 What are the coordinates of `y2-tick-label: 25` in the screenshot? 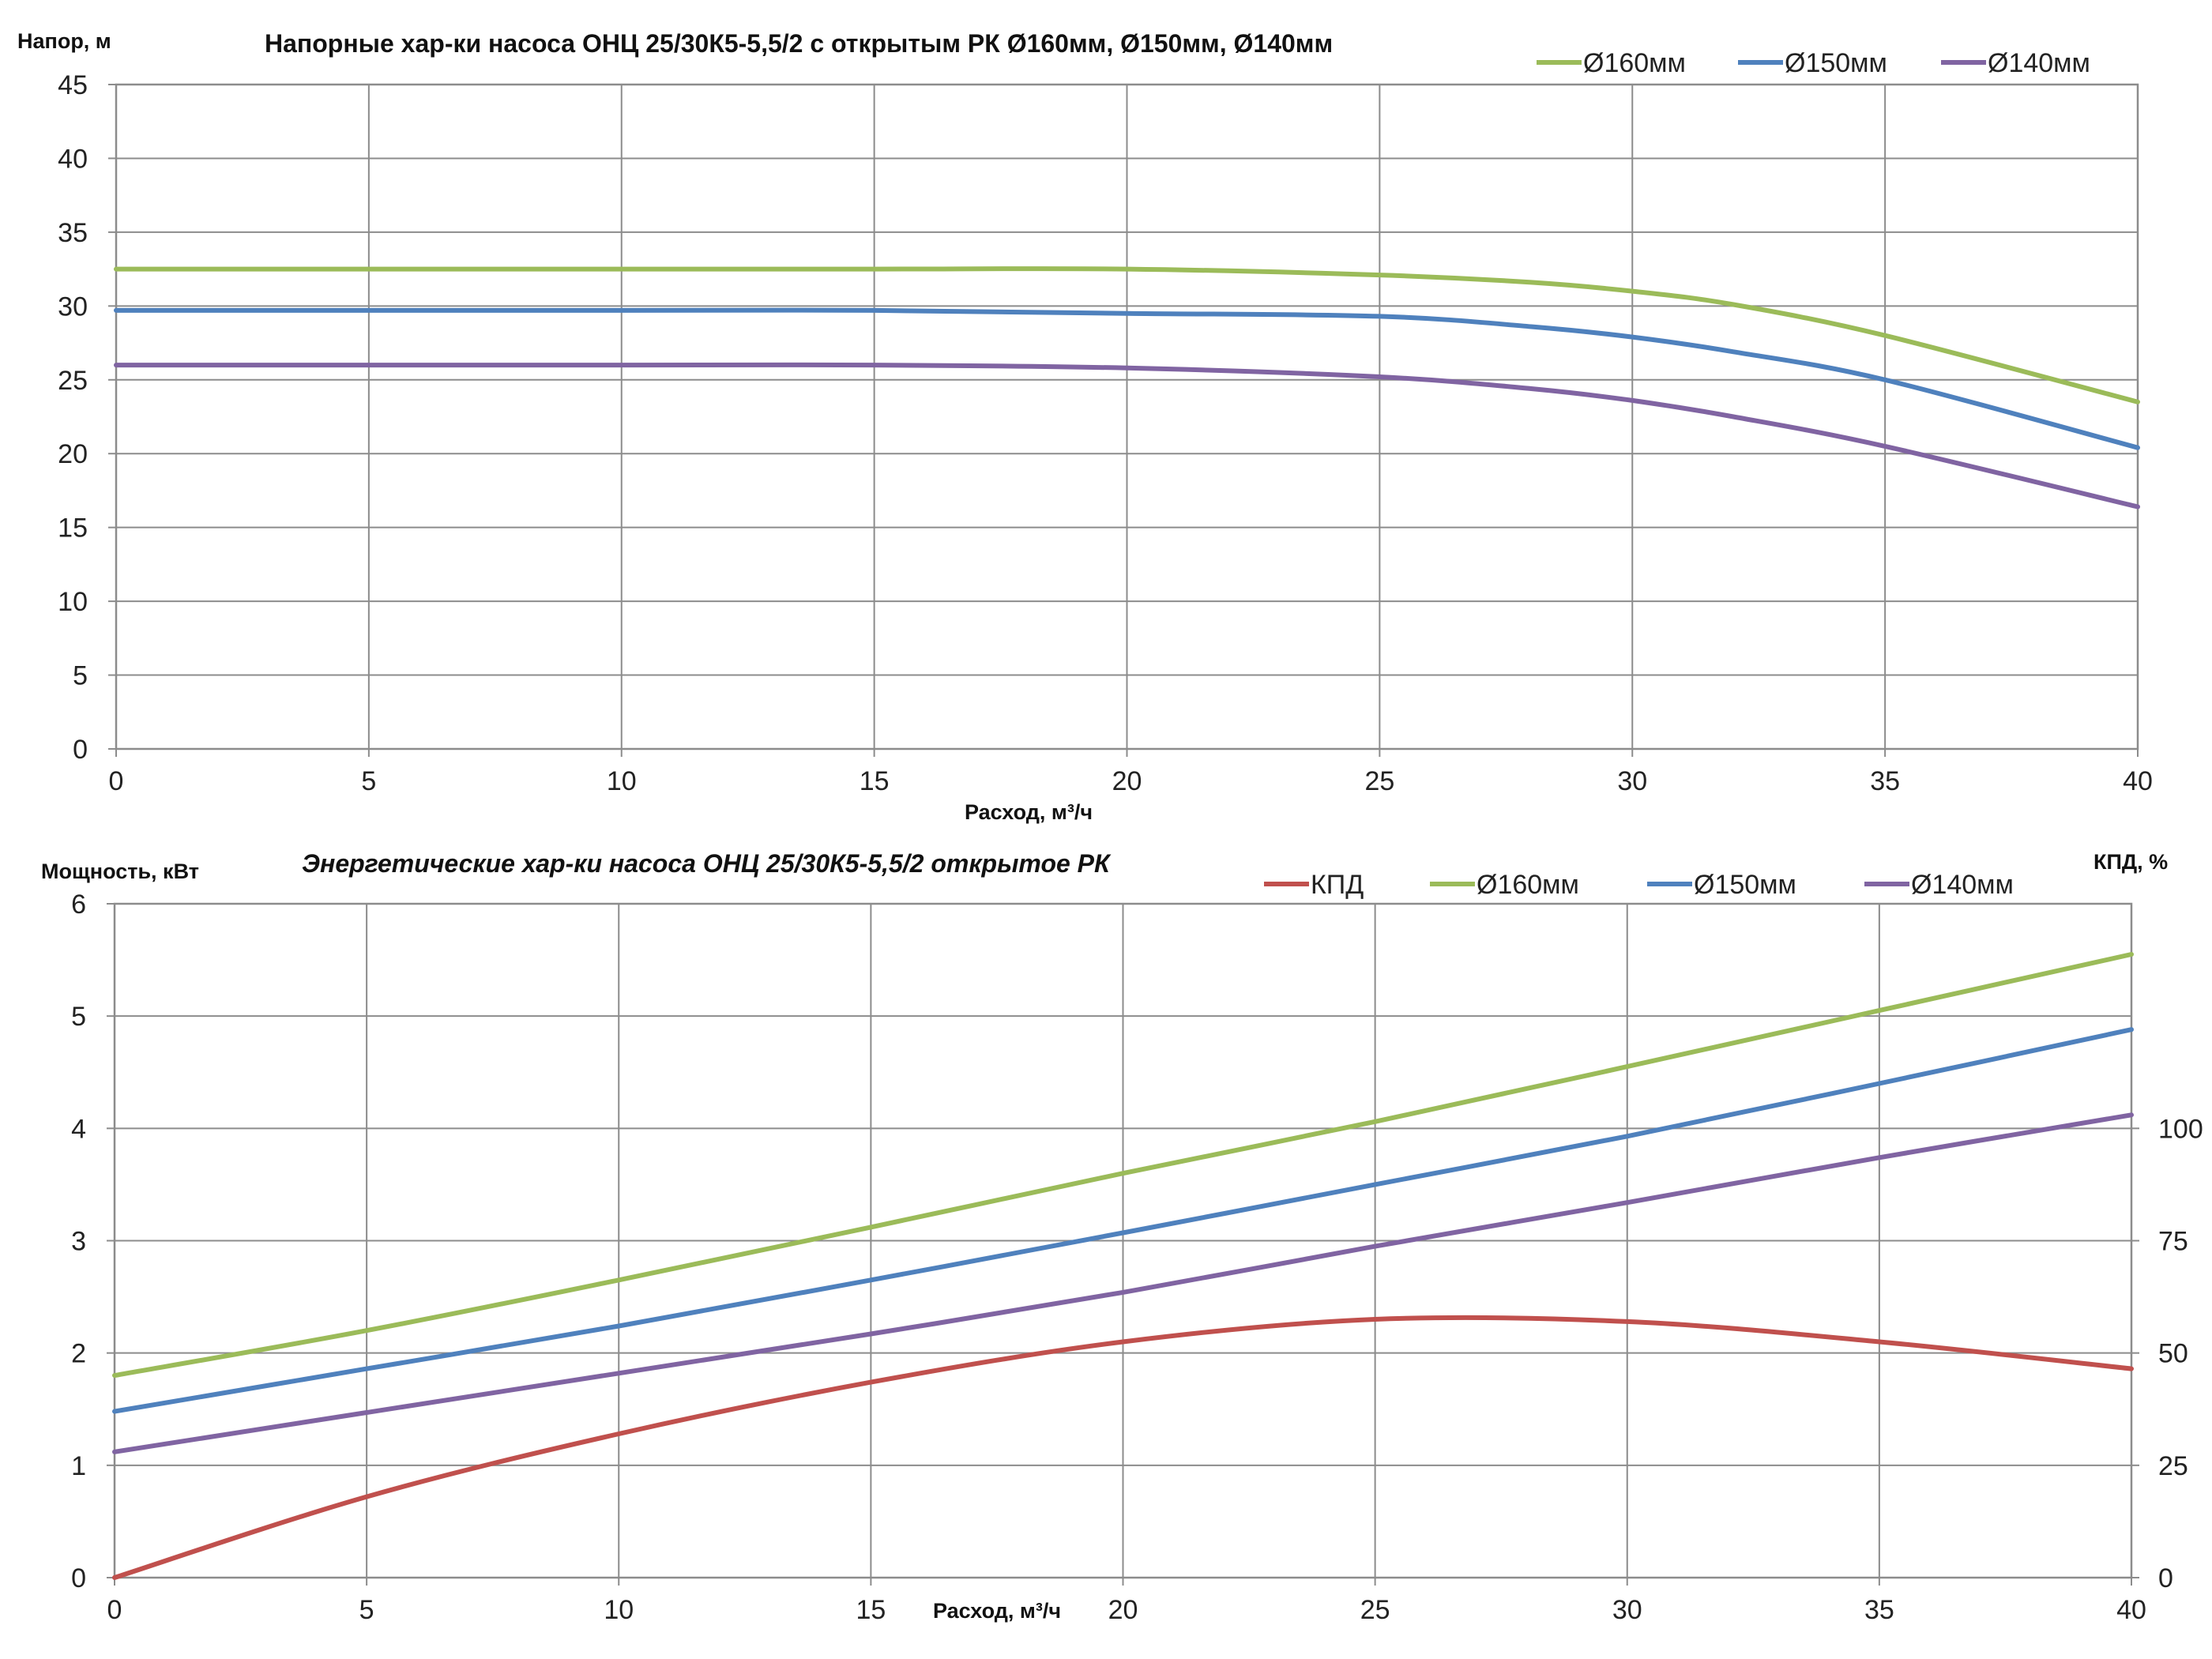 It's located at (2173, 1466).